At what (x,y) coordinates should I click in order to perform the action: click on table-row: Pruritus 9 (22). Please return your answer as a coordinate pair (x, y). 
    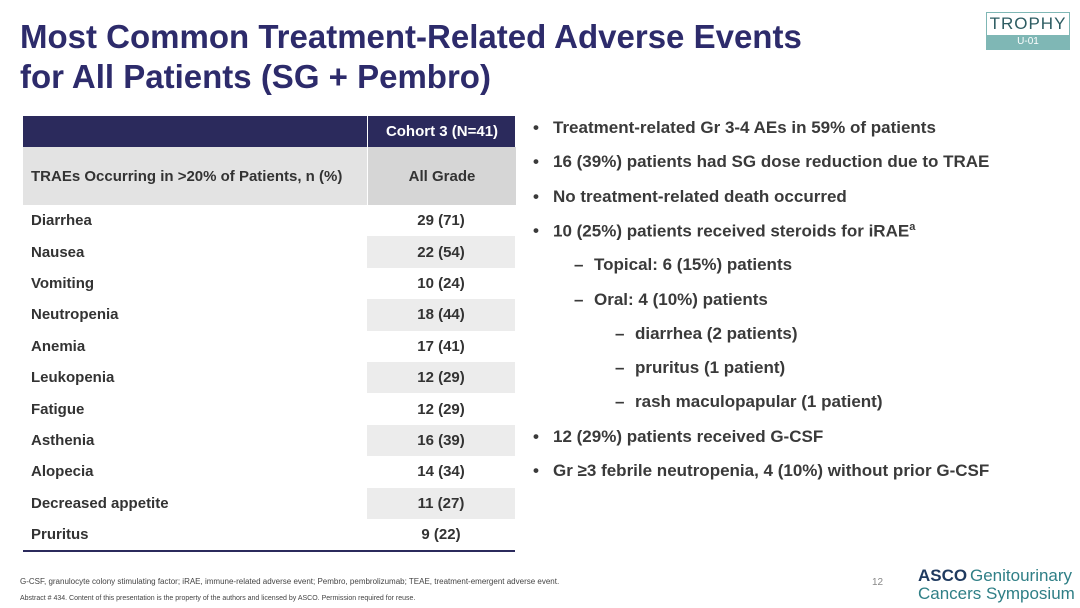
    Looking at the image, I should click on (269, 534).